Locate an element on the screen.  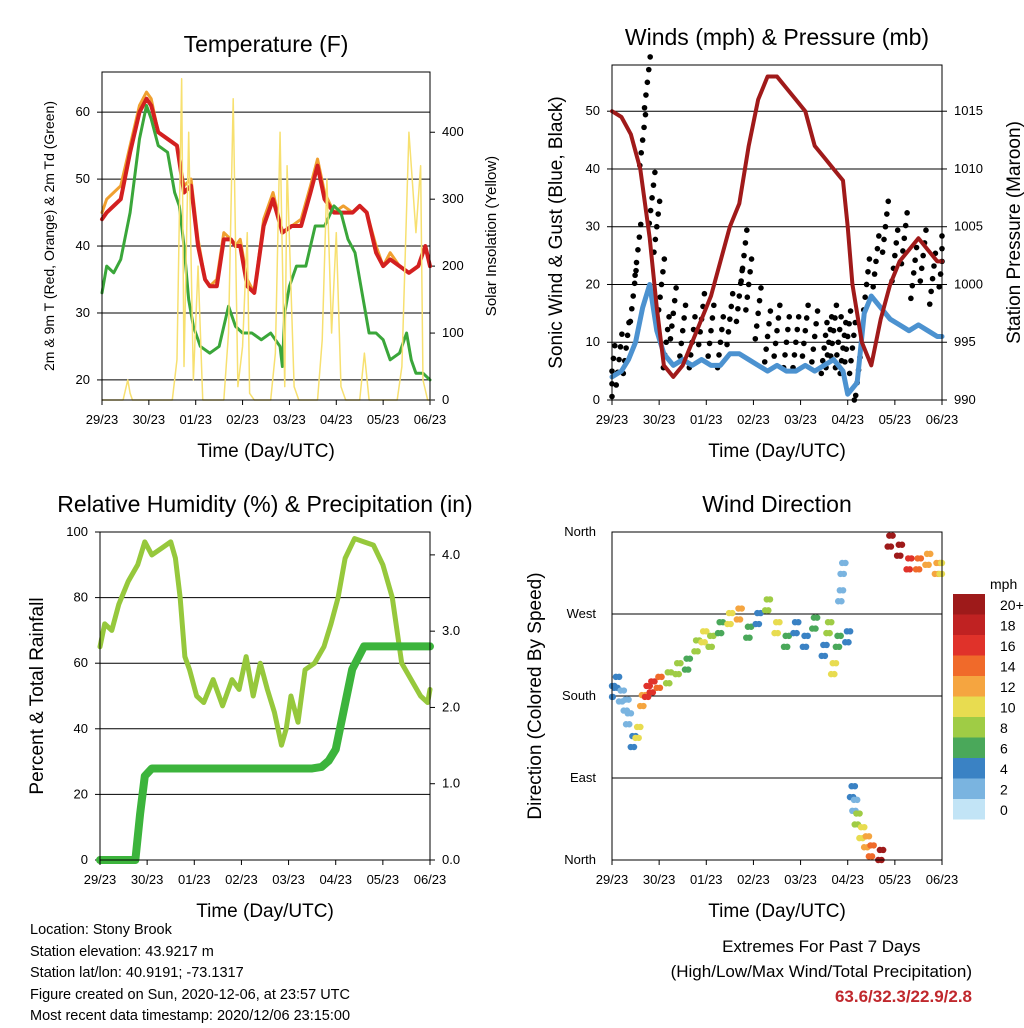
y-tick-label: 20 is located at coordinates (83, 379).